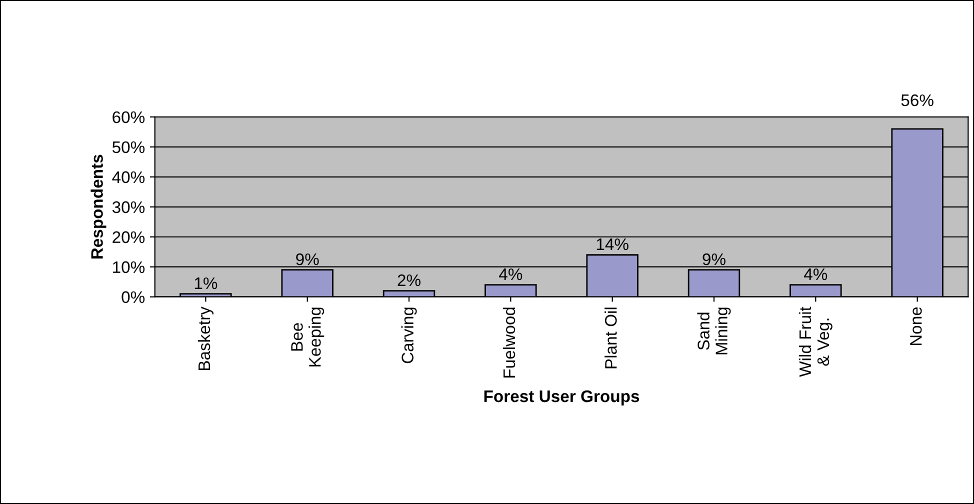 The image size is (974, 504). I want to click on y-tick-label: 50%, so click(128, 147).